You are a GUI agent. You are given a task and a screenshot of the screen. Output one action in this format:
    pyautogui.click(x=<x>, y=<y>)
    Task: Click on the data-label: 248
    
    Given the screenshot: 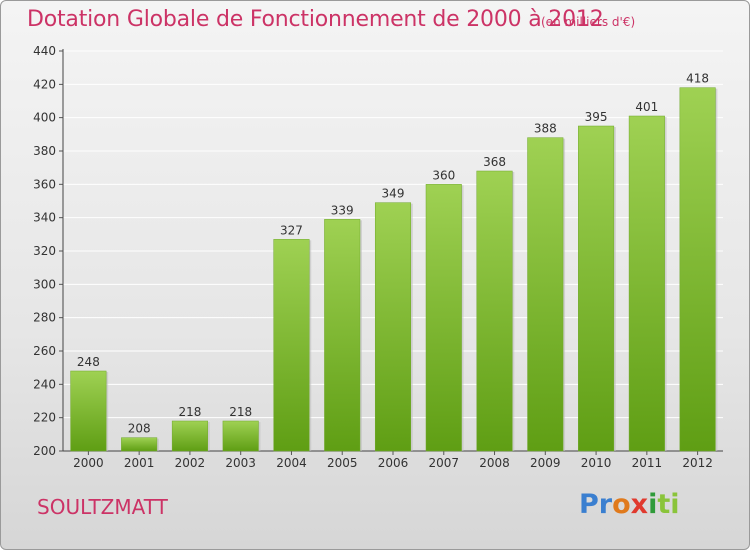 What is the action you would take?
    pyautogui.click(x=88, y=362)
    